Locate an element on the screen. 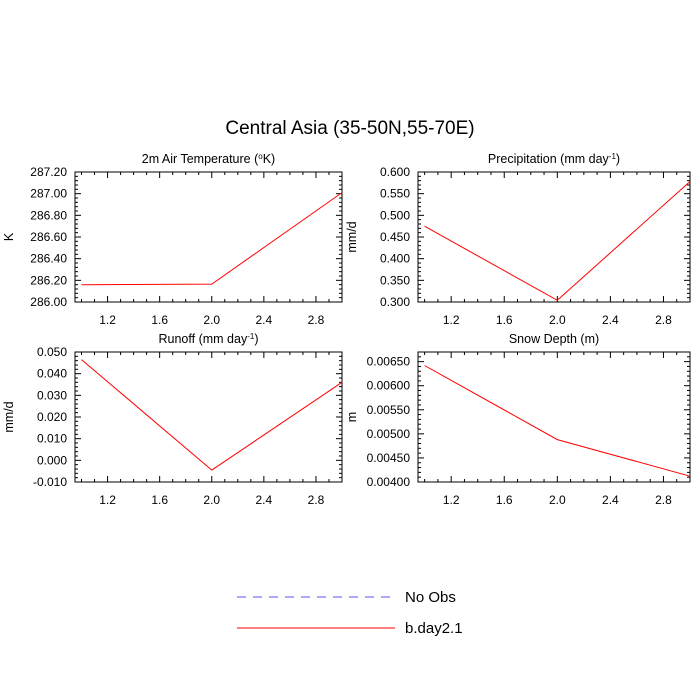  y-tick-label: 0.400 is located at coordinates (395, 259).